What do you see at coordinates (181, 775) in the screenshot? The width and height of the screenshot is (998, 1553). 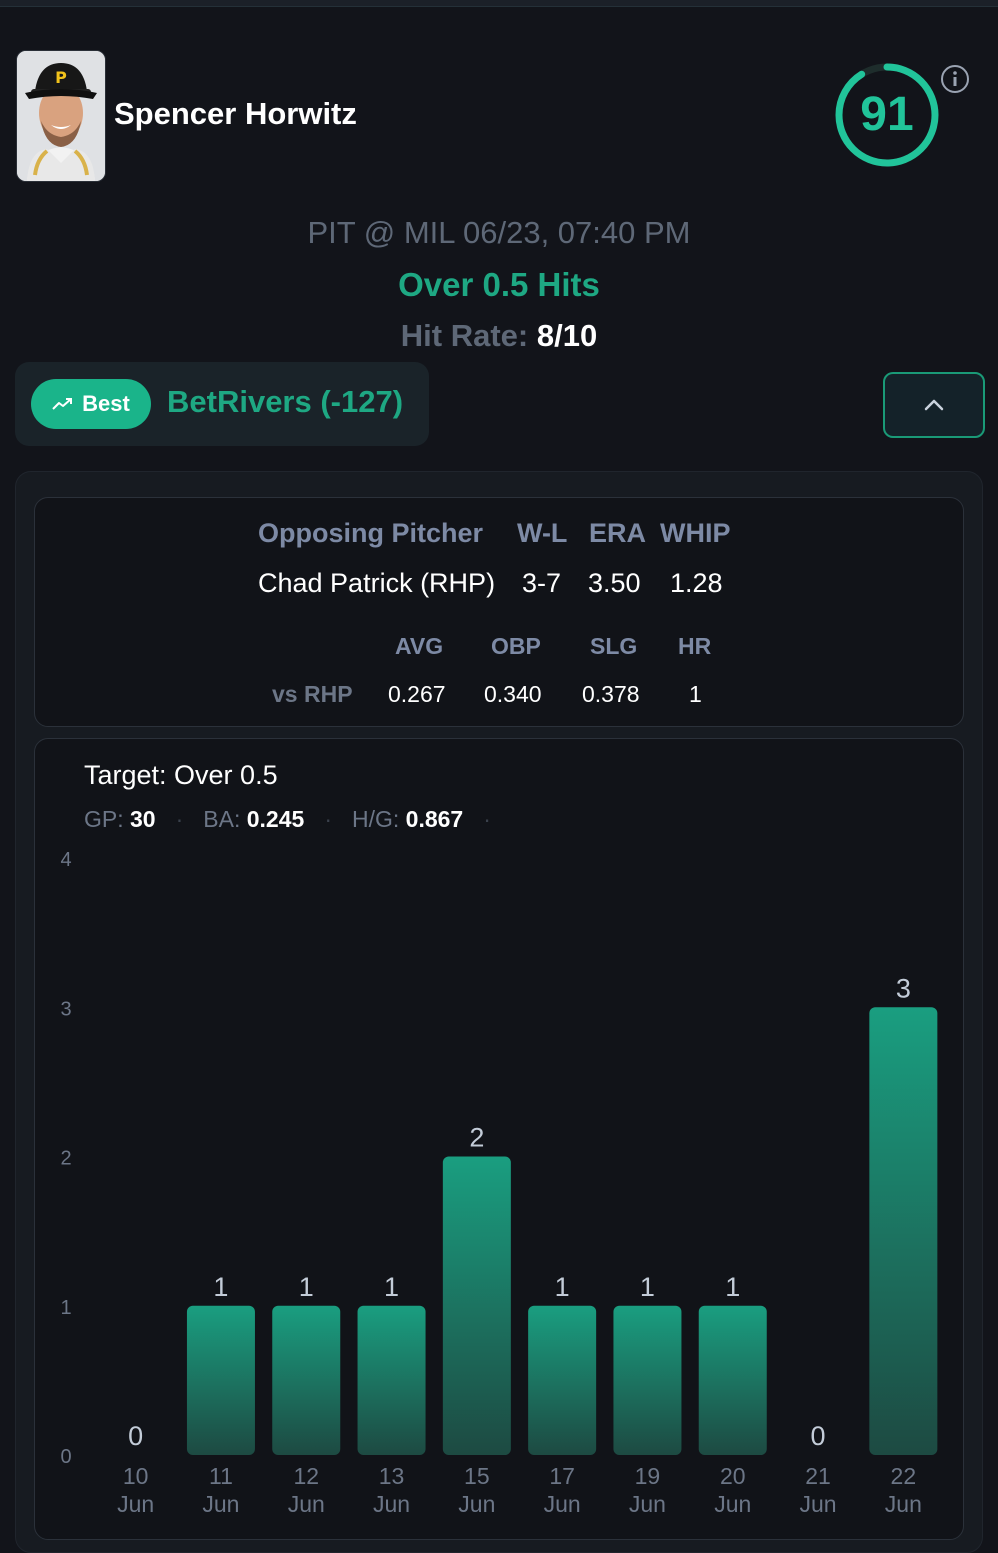 I see `target-line: Target: Over 0.5` at bounding box center [181, 775].